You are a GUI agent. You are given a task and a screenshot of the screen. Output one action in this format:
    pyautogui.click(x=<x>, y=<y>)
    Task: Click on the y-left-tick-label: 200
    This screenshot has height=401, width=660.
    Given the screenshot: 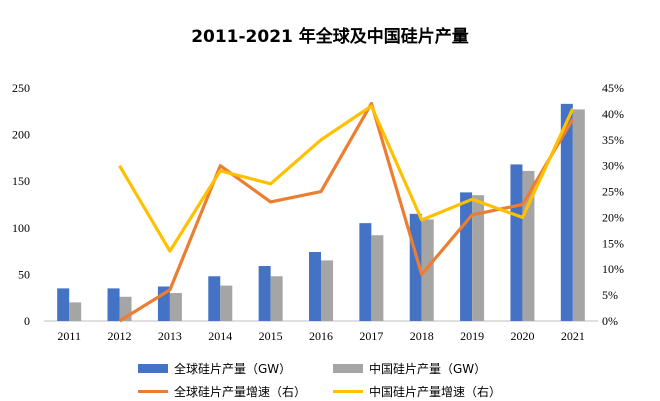 What is the action you would take?
    pyautogui.click(x=21, y=135)
    